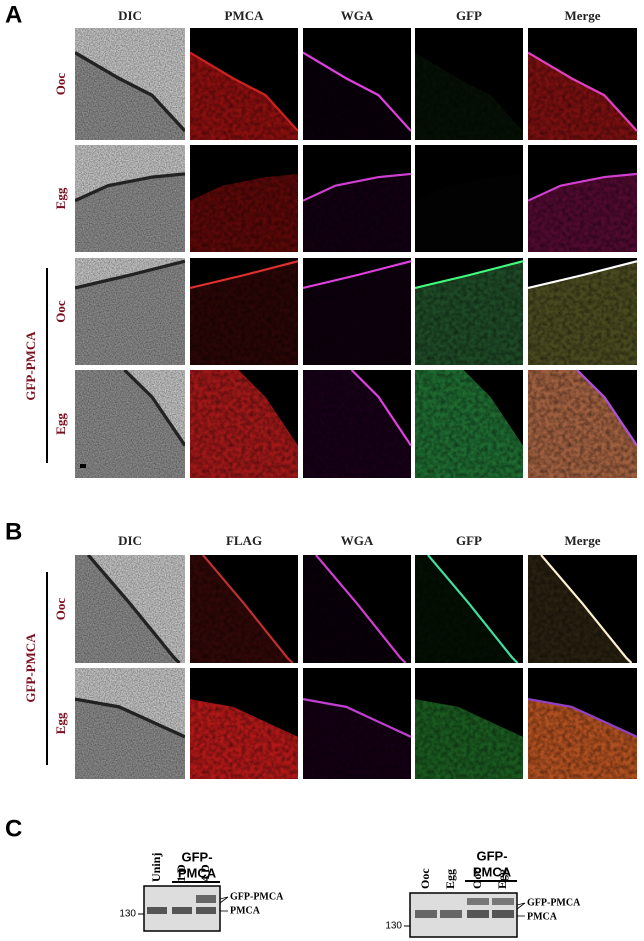 This screenshot has width=644, height=941. I want to click on scale-bar, so click(83, 466).